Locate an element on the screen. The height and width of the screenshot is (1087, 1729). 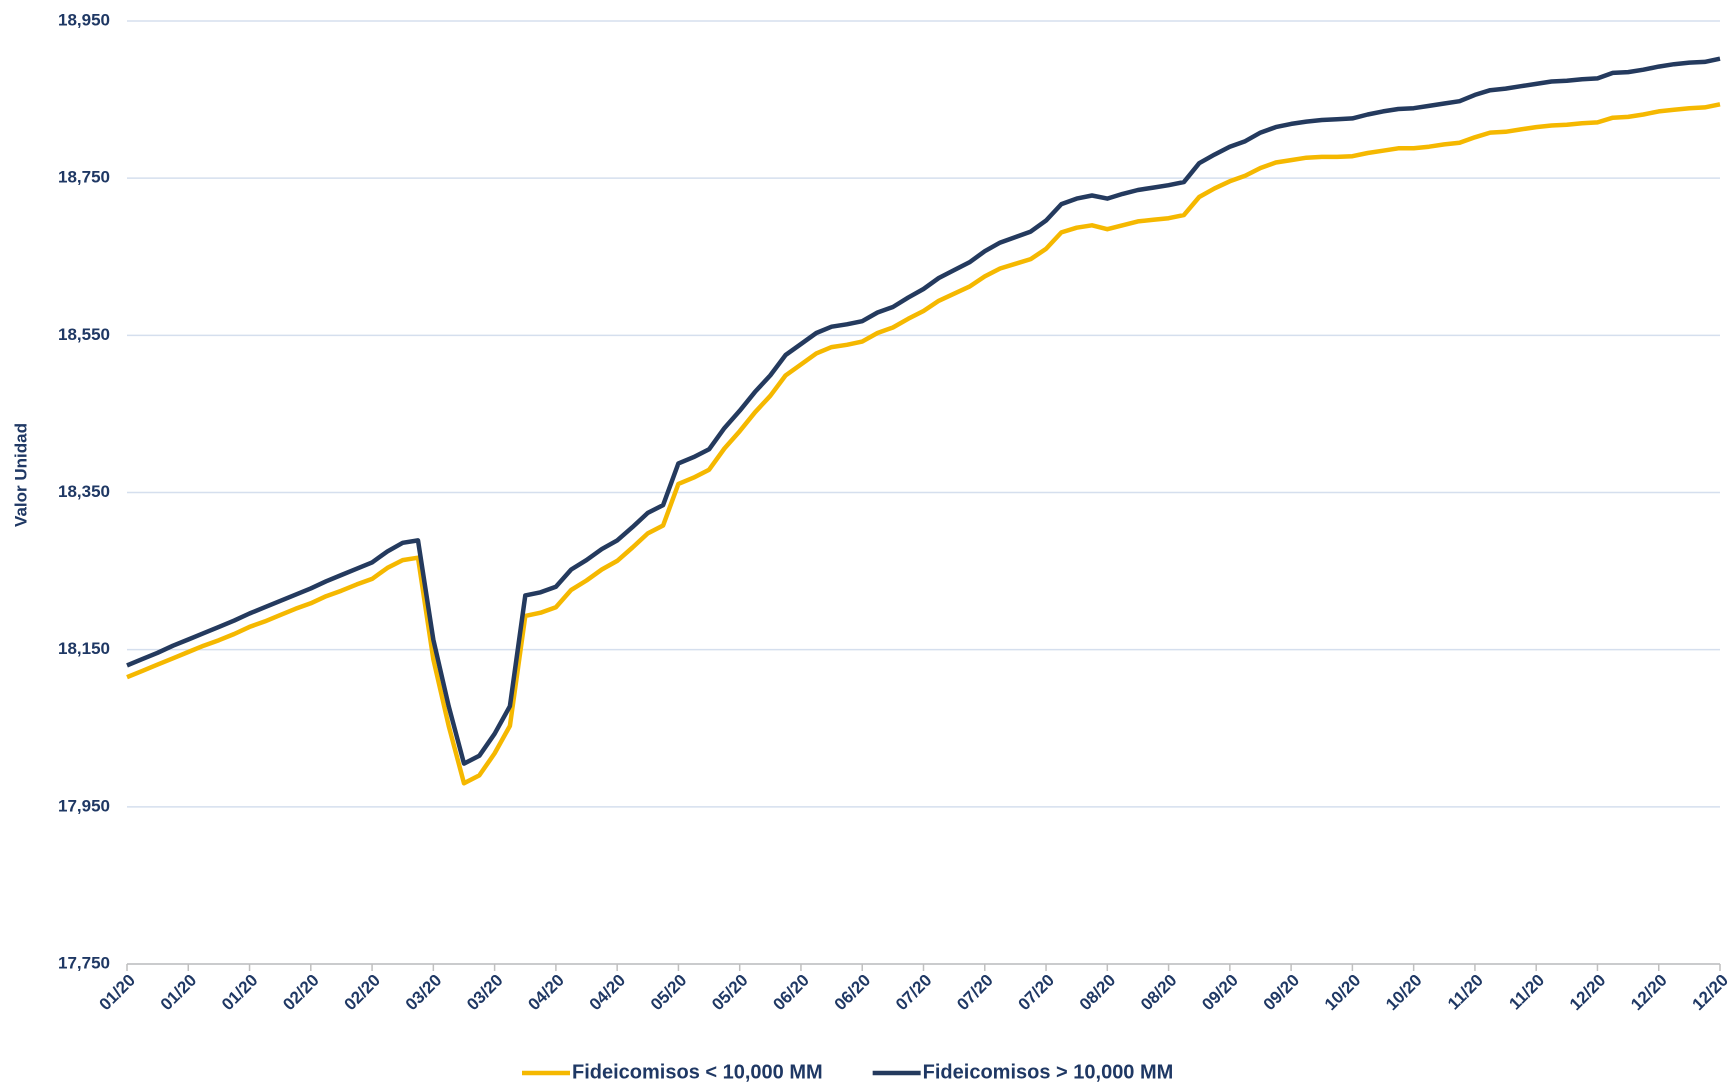
y-tick-label: 17,950 is located at coordinates (84, 805).